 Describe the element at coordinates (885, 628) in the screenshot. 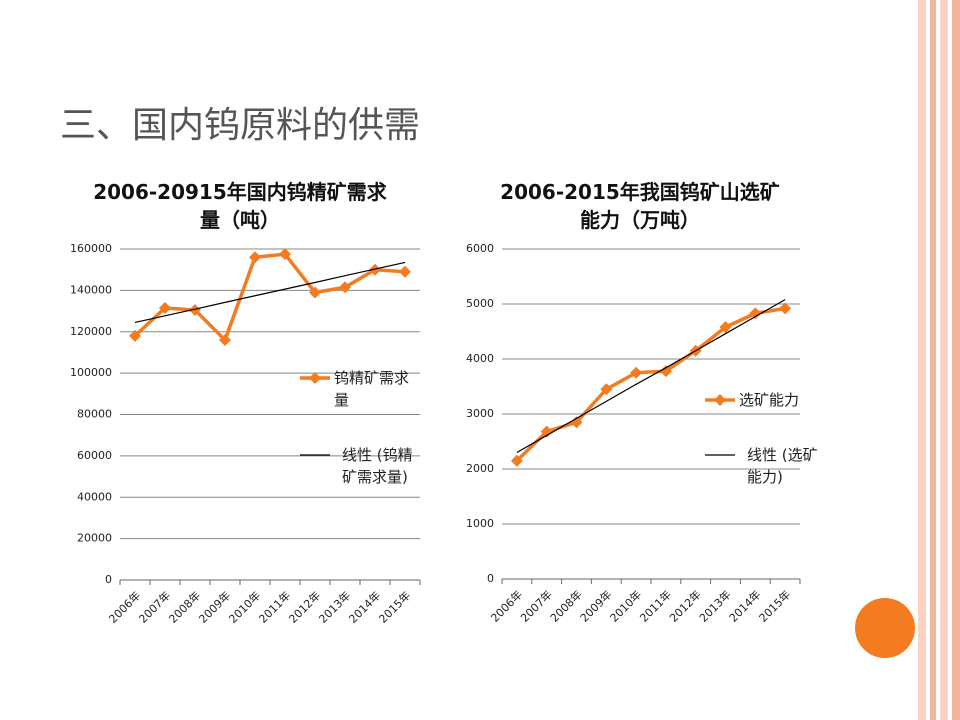

I see `decor-circle` at that location.